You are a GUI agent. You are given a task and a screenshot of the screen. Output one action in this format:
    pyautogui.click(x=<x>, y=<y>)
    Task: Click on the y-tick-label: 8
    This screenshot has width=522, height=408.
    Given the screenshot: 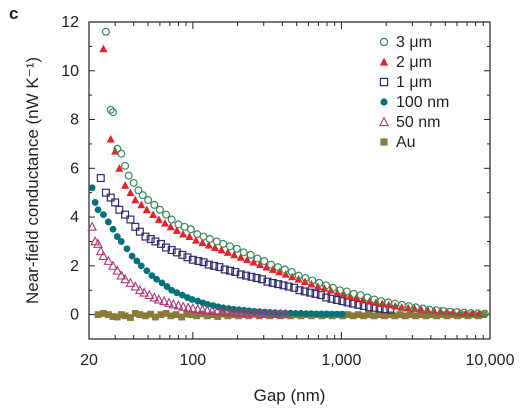 What is the action you would take?
    pyautogui.click(x=74, y=120)
    